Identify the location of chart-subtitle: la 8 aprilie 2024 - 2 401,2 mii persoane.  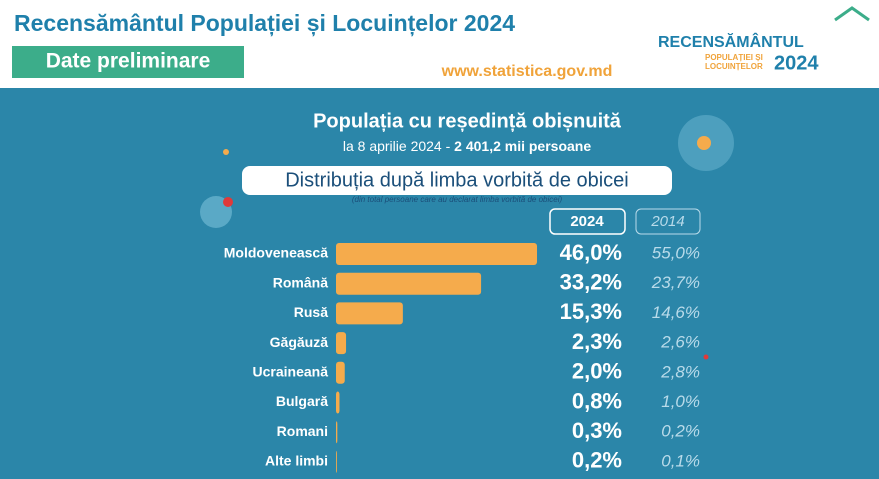
(467, 146).